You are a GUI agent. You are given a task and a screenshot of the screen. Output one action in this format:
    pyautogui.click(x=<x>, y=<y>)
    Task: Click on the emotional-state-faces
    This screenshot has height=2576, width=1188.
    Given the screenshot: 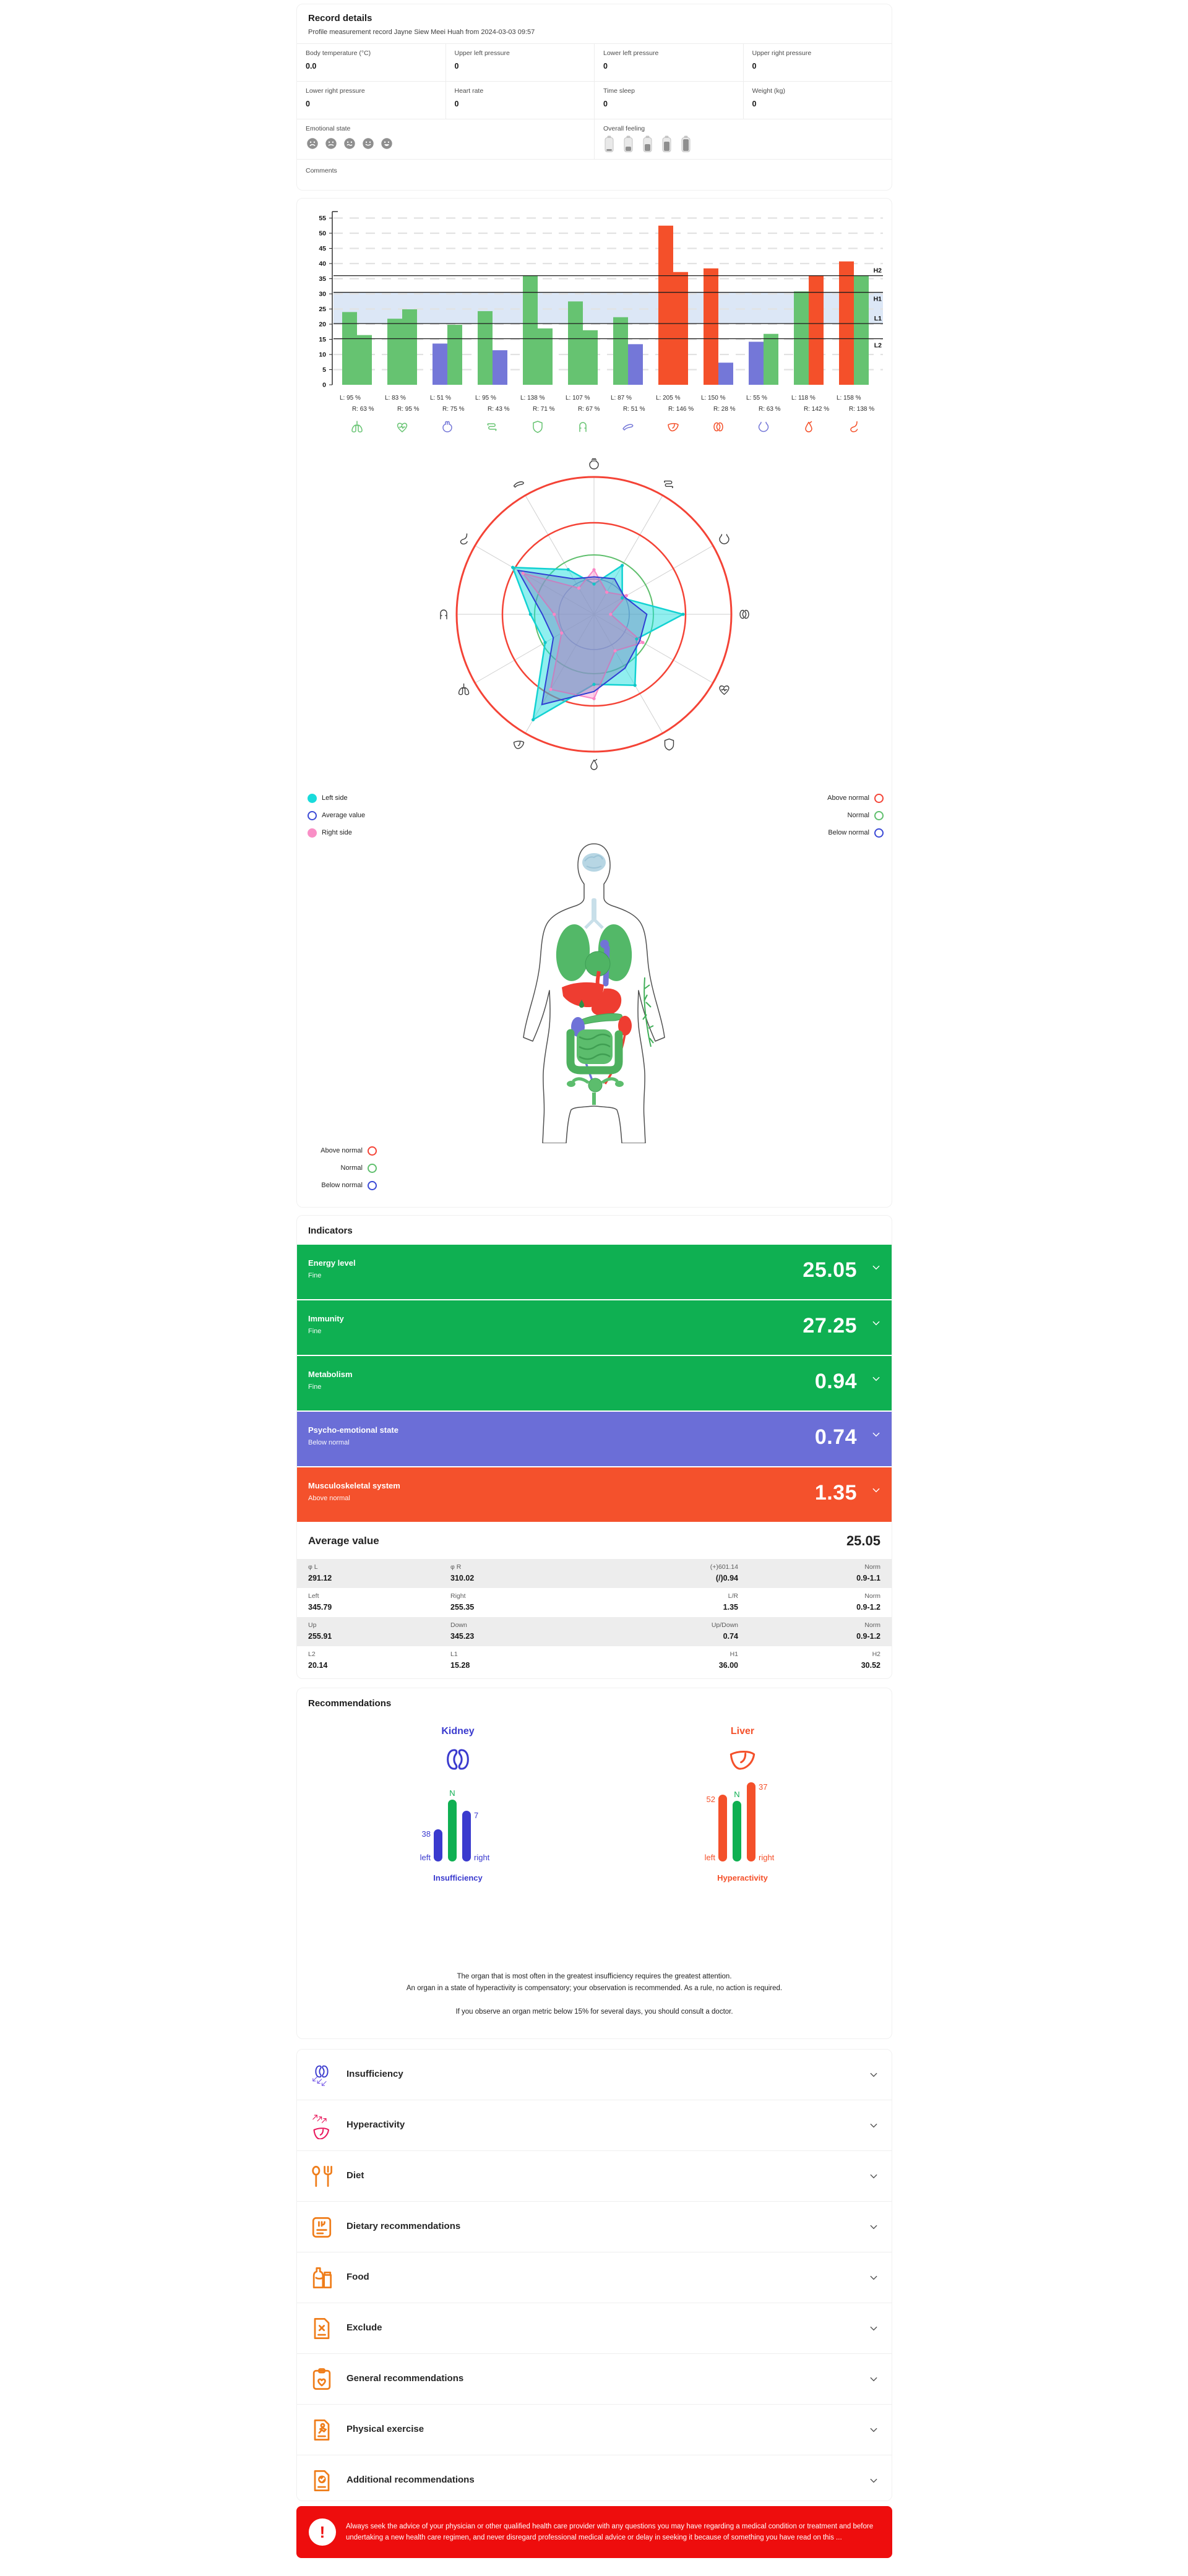 What is the action you would take?
    pyautogui.click(x=445, y=143)
    